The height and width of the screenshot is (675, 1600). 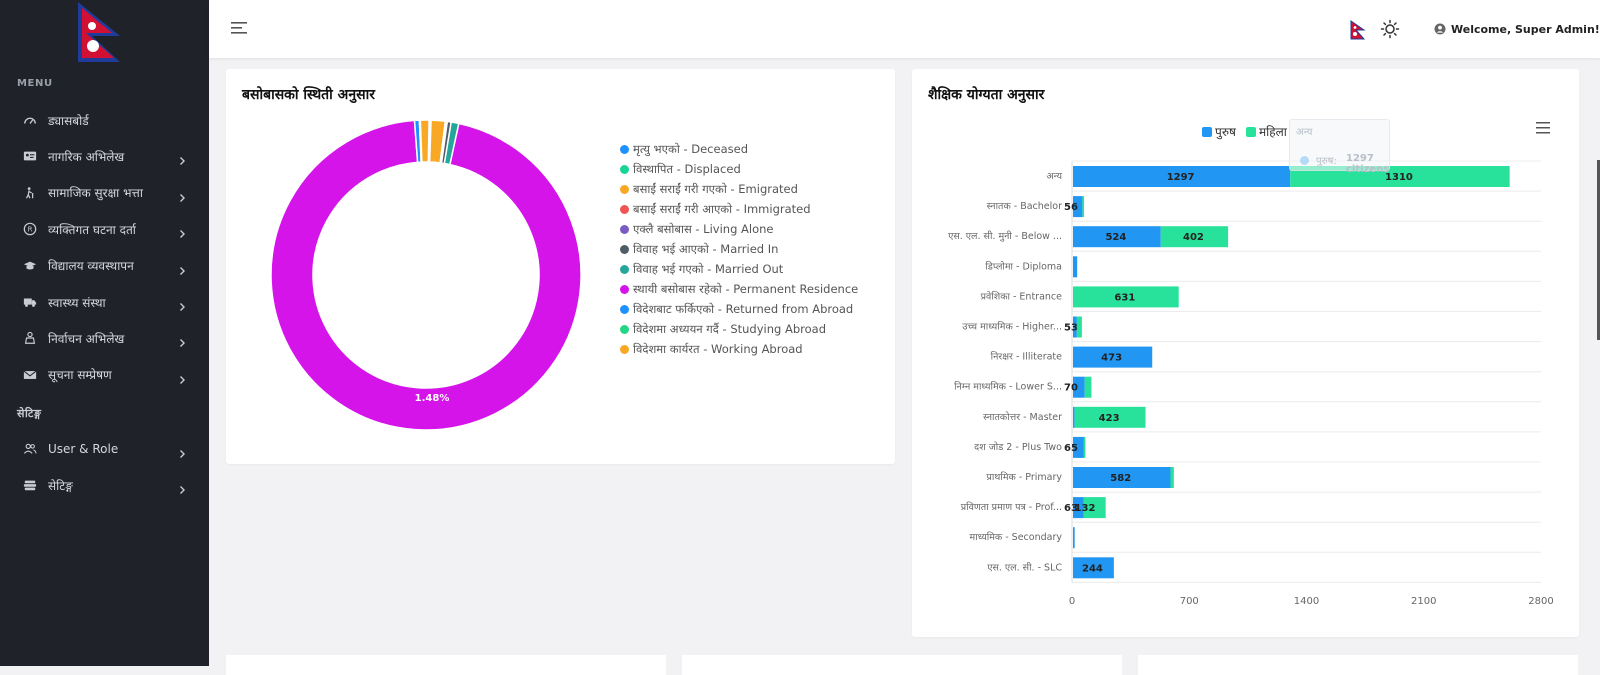 What do you see at coordinates (432, 398) in the screenshot?
I see `slice-label: 1.48%` at bounding box center [432, 398].